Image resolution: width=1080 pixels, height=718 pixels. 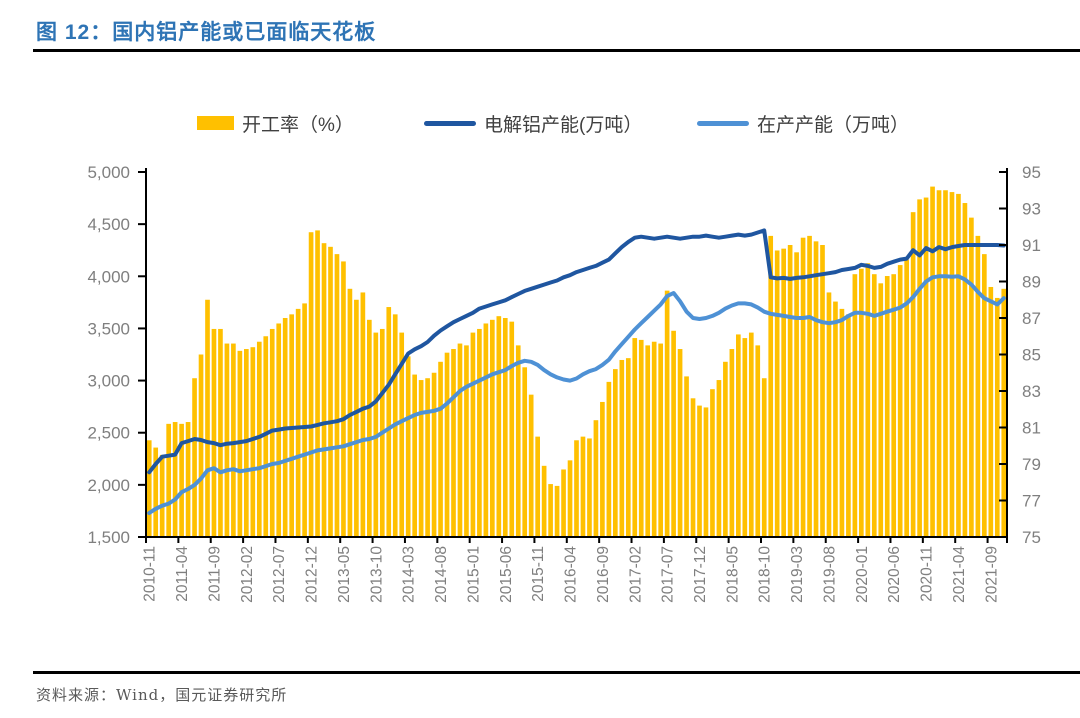 What do you see at coordinates (563, 125) in the screenshot?
I see `legend-label: 电解铝产能(万吨）` at bounding box center [563, 125].